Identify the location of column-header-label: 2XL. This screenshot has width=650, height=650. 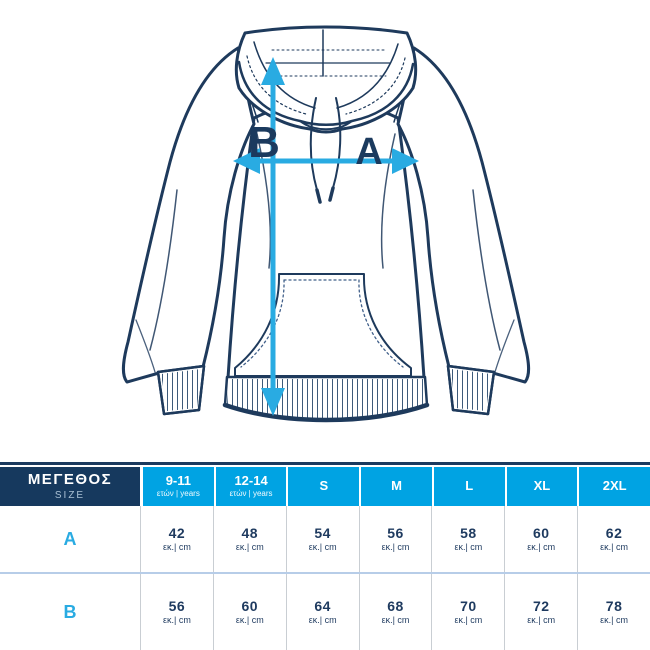
(614, 486).